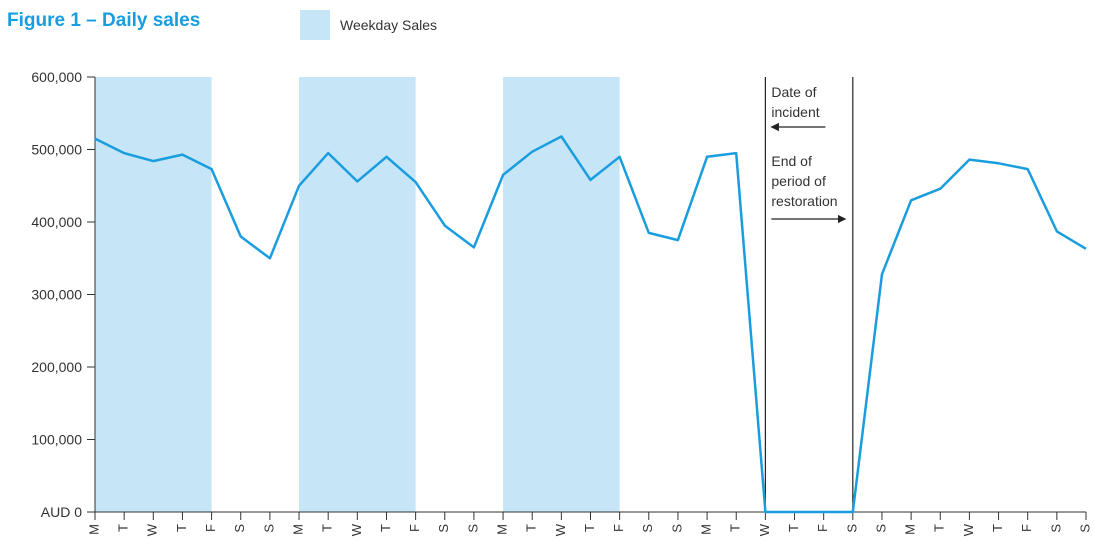 The width and height of the screenshot is (1094, 546). I want to click on chart-title: Figure 1 – Daily sales, so click(104, 20).